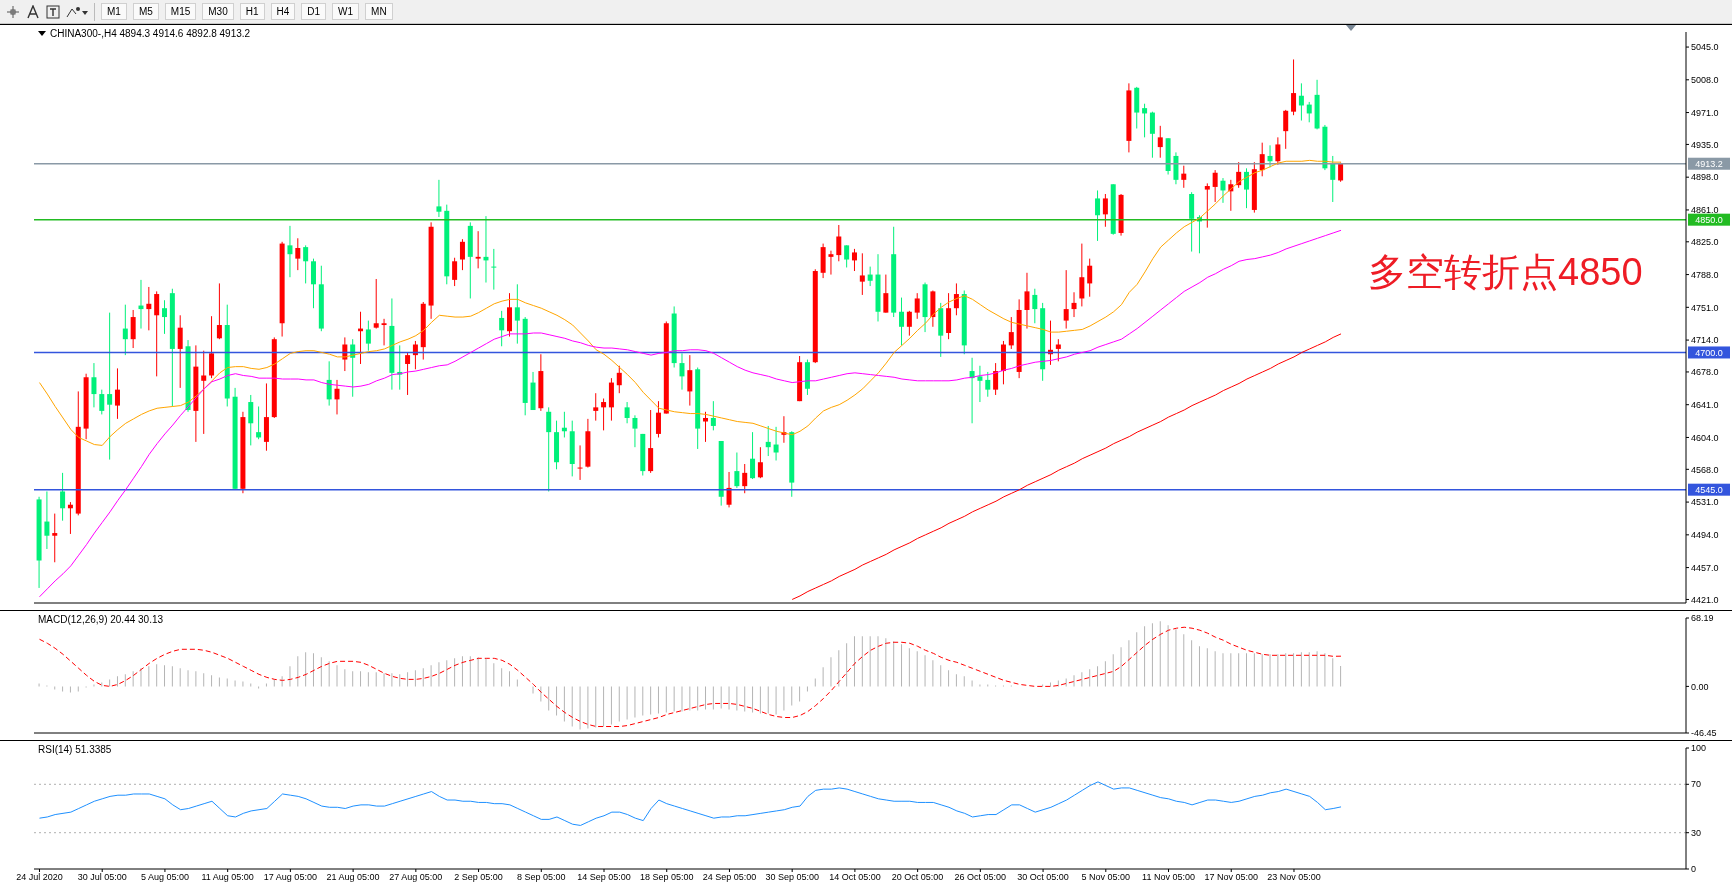 This screenshot has height=893, width=1732. What do you see at coordinates (227, 877) in the screenshot?
I see `x-tick-label: 11 Aug 05:00` at bounding box center [227, 877].